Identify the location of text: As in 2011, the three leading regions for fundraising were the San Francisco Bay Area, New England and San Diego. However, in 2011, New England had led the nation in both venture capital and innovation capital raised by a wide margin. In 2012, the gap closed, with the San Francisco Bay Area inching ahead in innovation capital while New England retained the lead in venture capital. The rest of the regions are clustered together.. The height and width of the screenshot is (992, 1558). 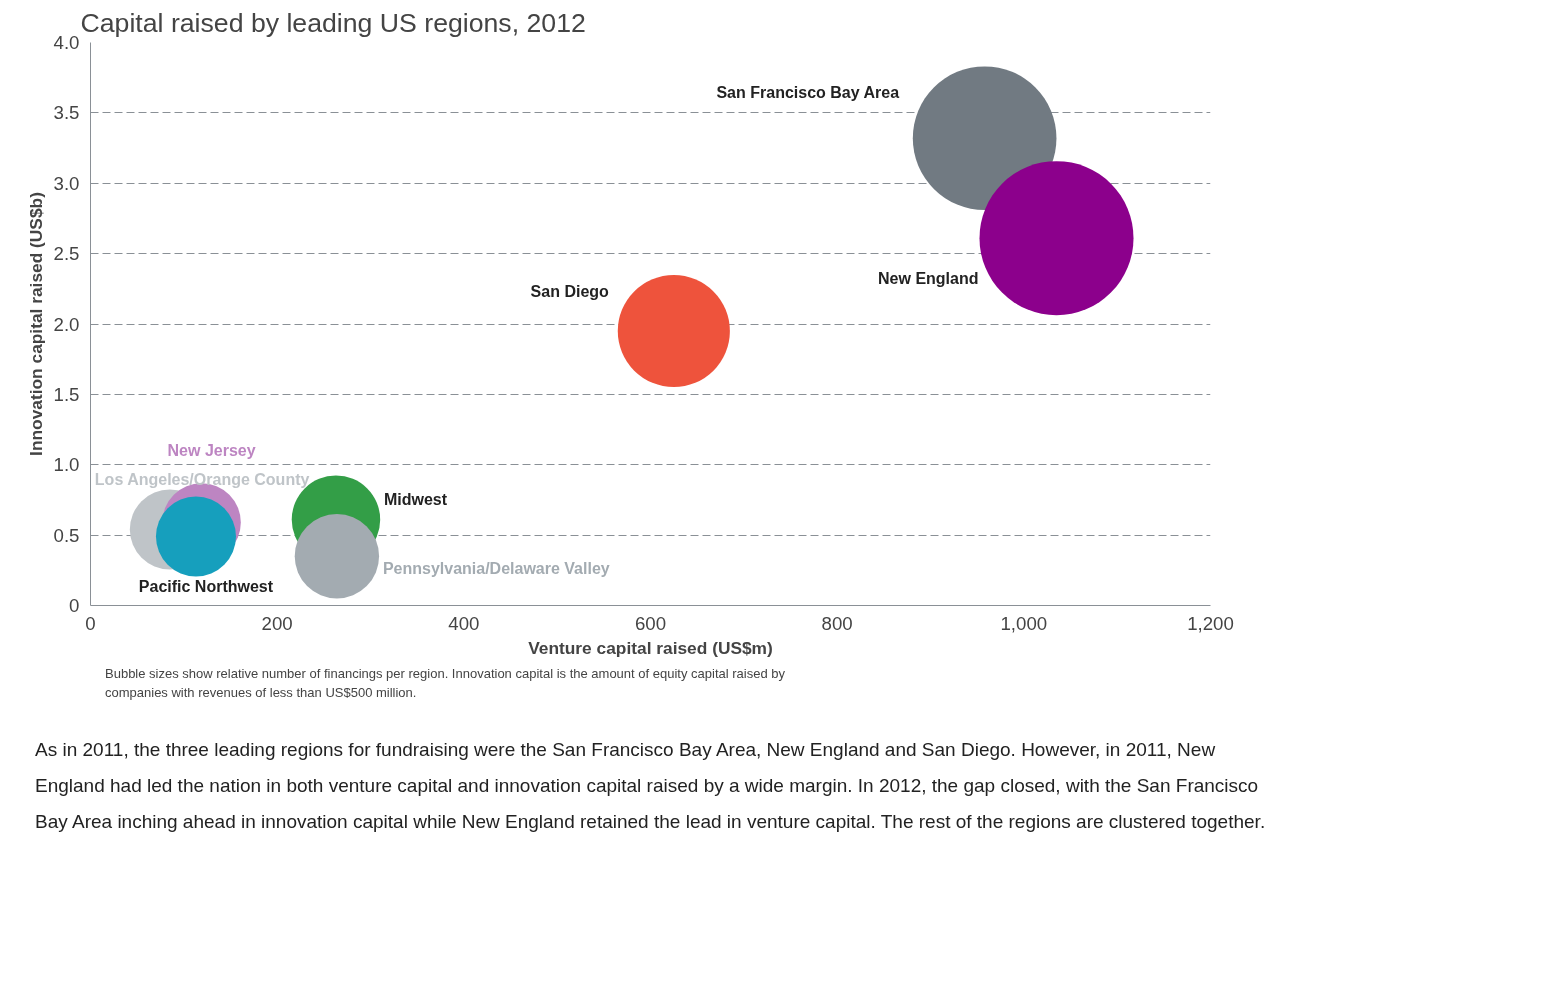
(651, 786).